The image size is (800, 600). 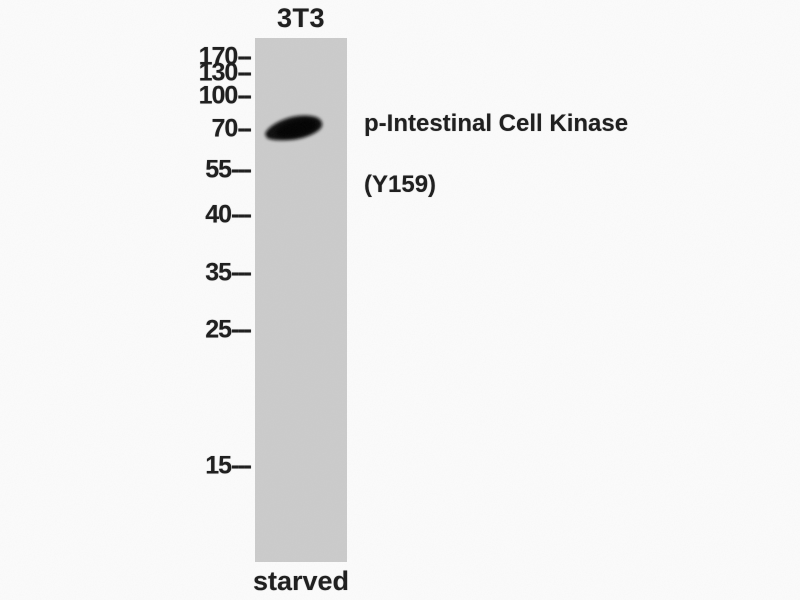 I want to click on blot-lane, so click(x=301, y=300).